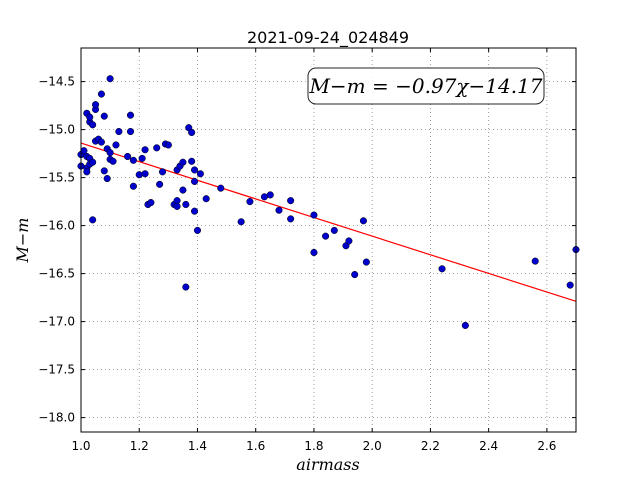  I want to click on x-tick-label: 1.4, so click(197, 446).